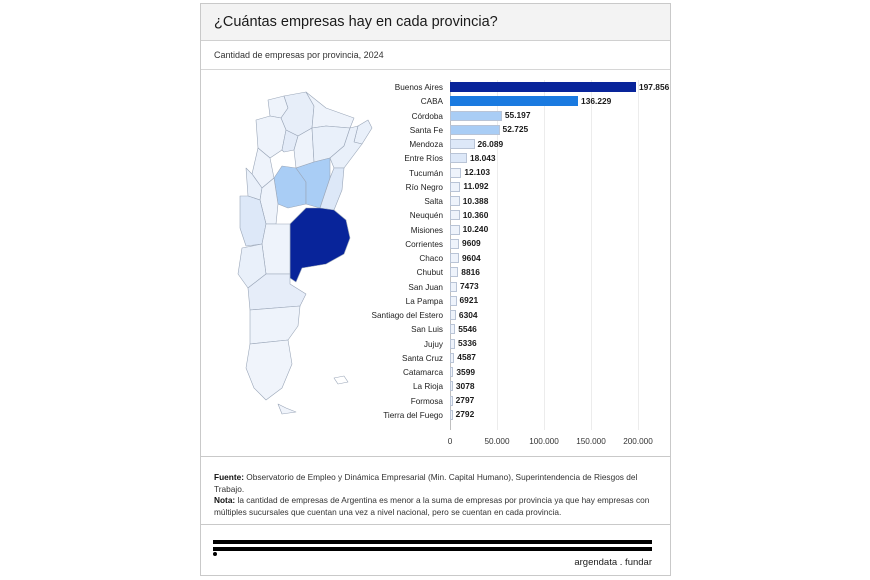  Describe the element at coordinates (468, 314) in the screenshot. I see `value-label: 6304` at that location.